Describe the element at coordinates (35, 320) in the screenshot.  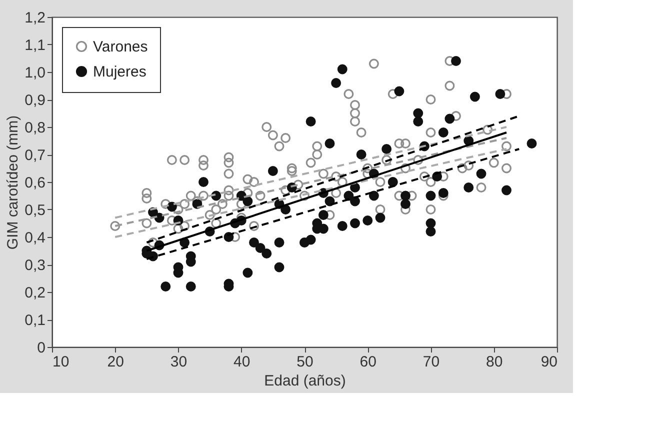
I see `y-tick-label: 0,1` at that location.